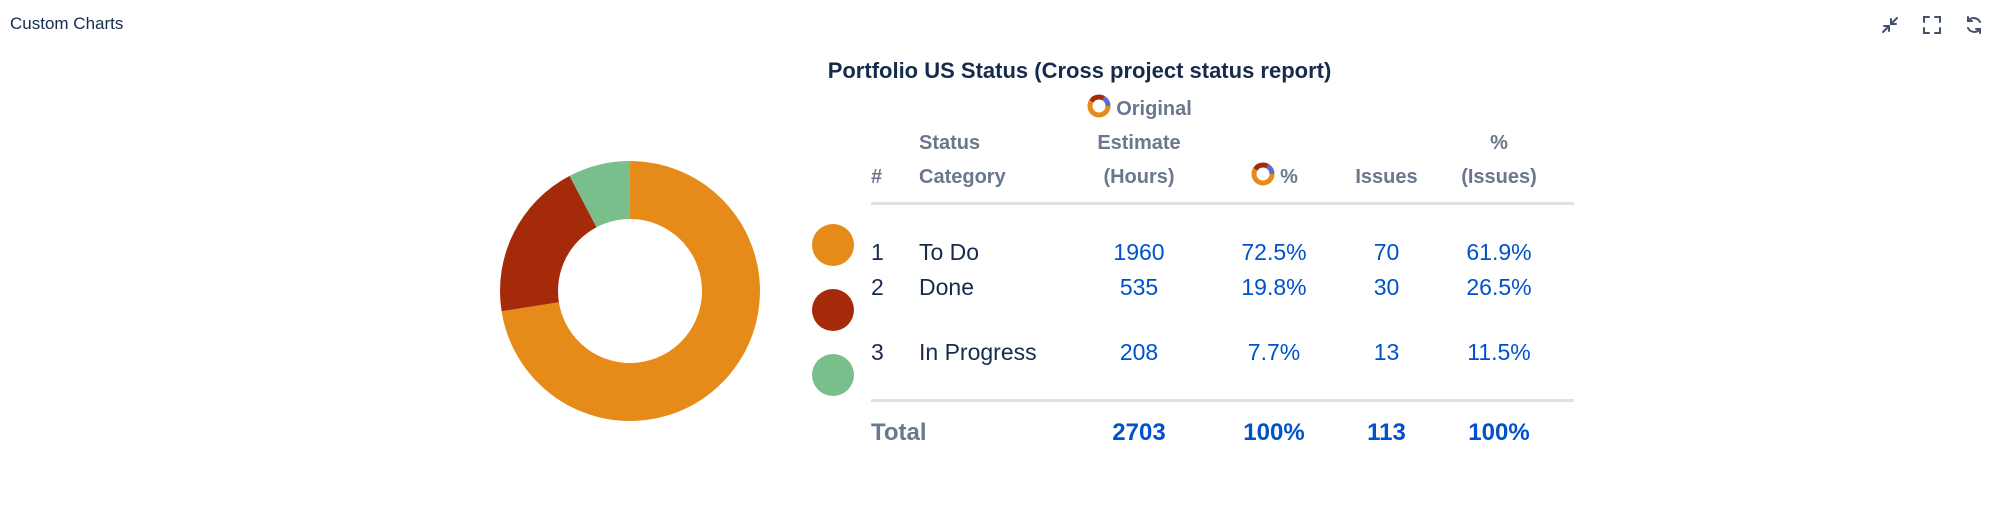  I want to click on row-percent-issues-link: 26.5%, so click(1499, 287).